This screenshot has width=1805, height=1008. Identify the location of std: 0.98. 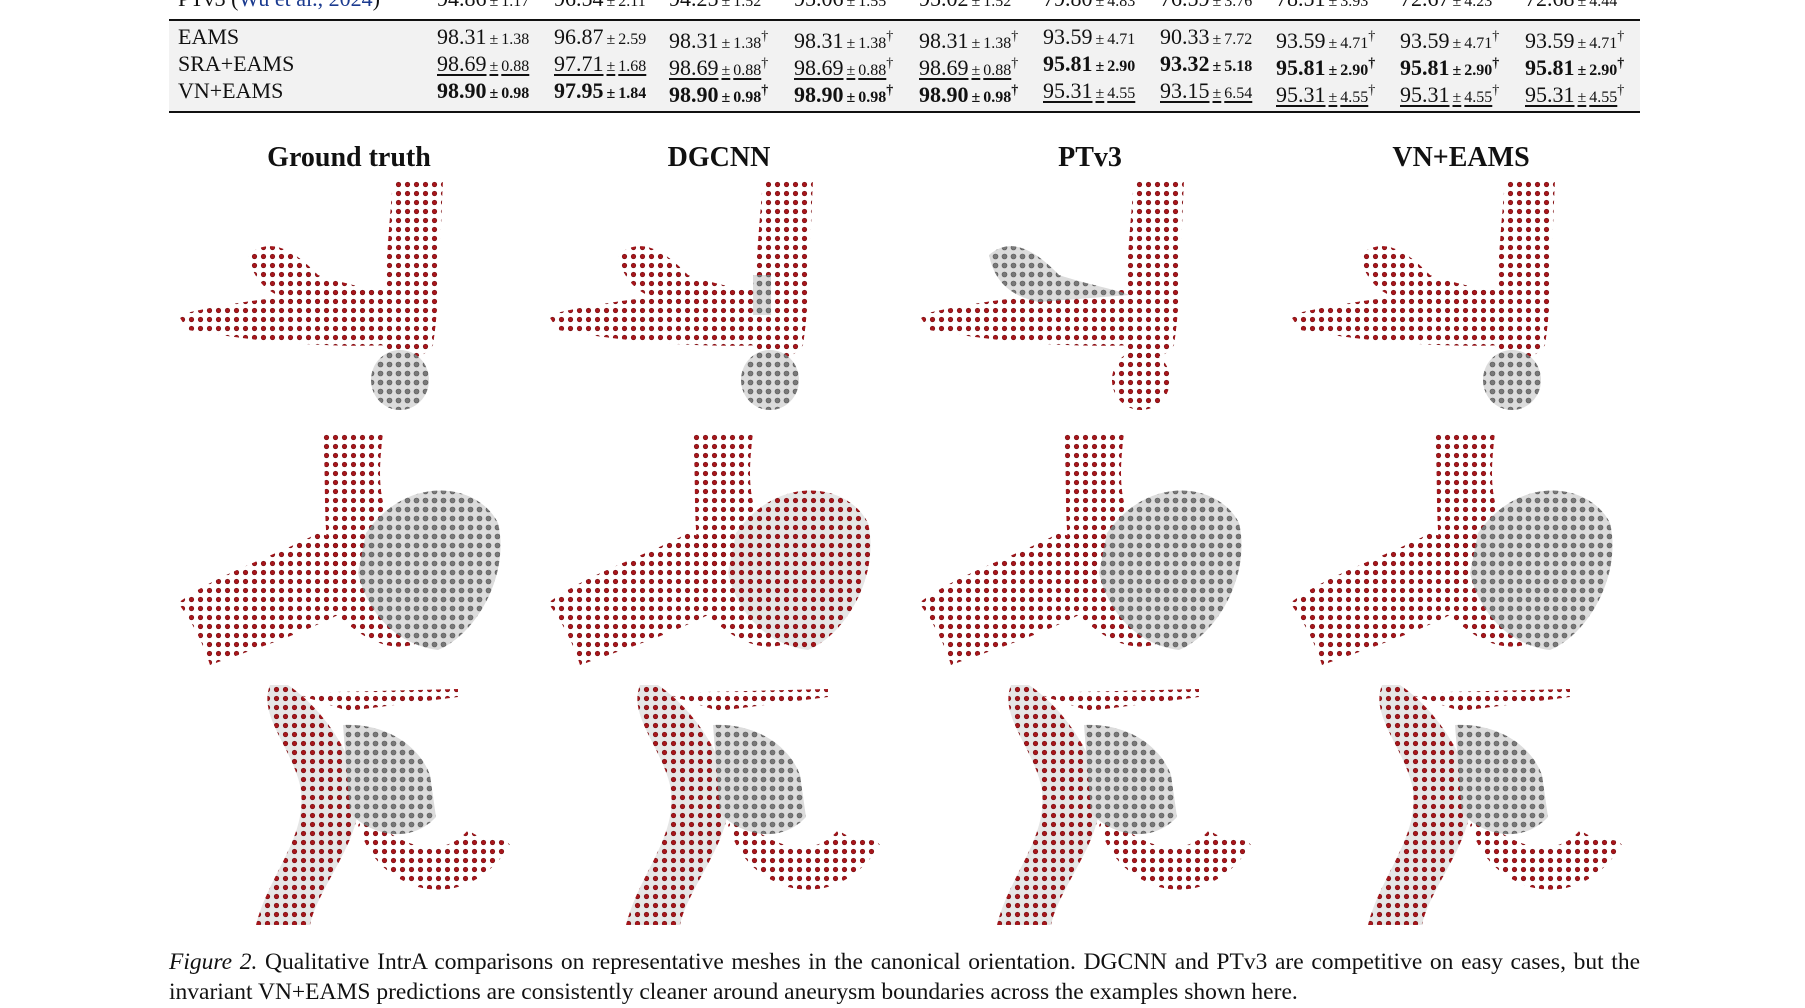
(872, 97).